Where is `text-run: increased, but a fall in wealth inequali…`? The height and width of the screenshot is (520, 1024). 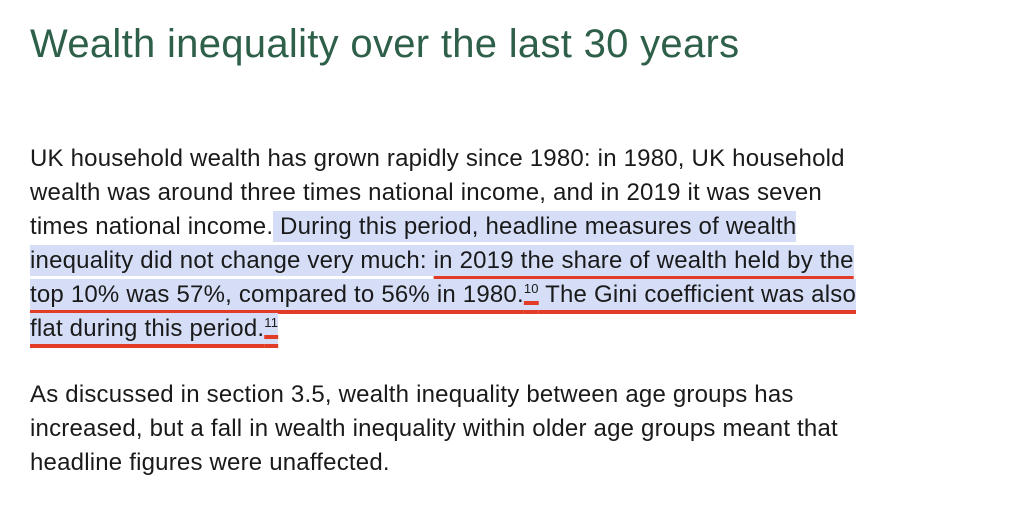 text-run: increased, but a fall in wealth inequali… is located at coordinates (434, 428).